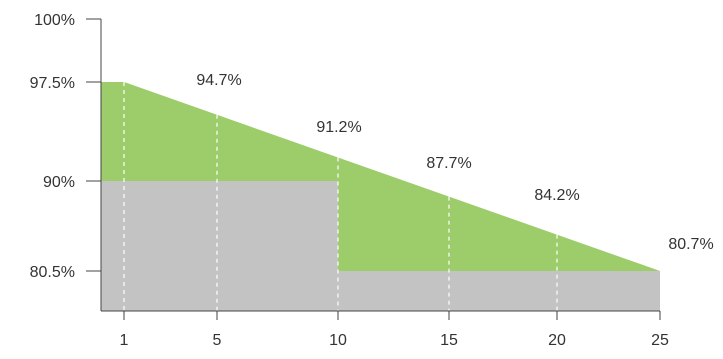  I want to click on y-tick-label: 80.5%, so click(52, 272).